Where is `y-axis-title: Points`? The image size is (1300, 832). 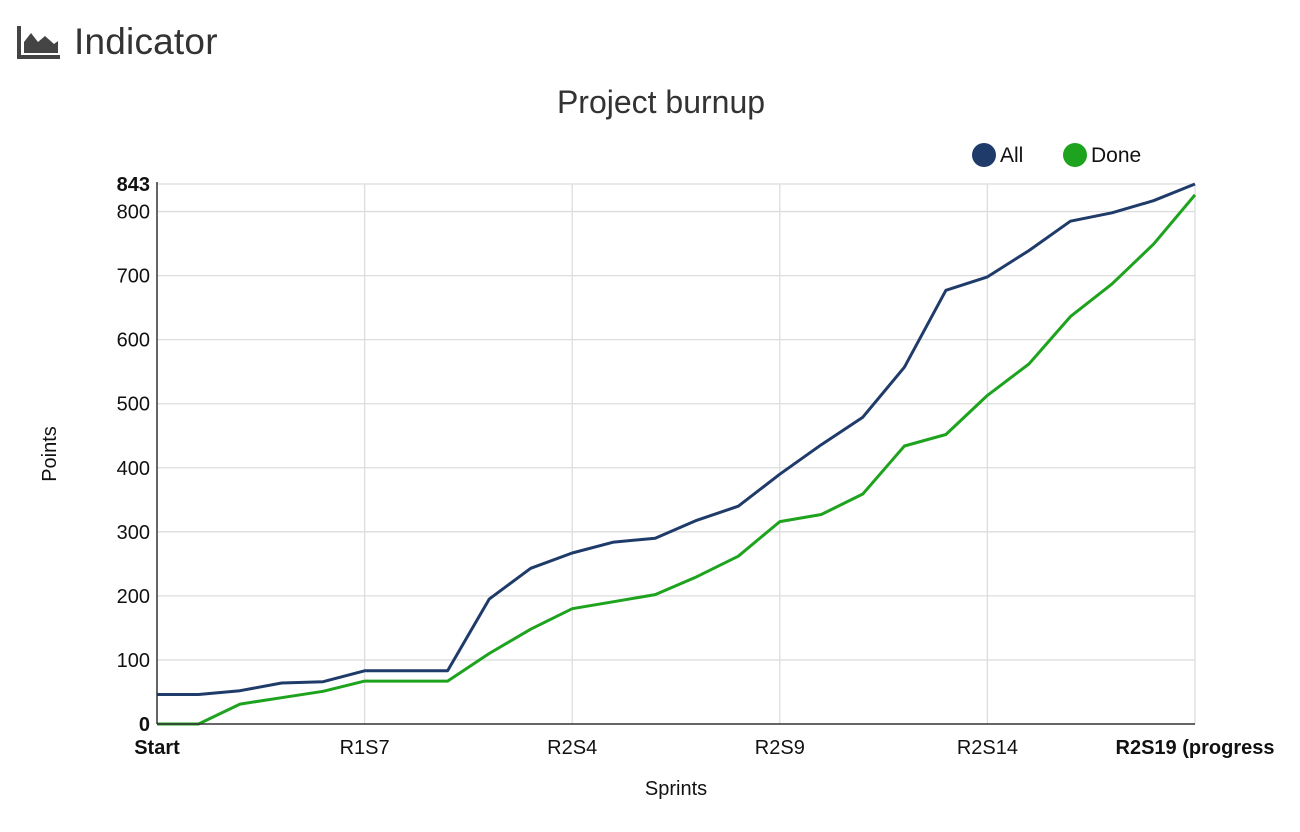 y-axis-title: Points is located at coordinates (50, 454).